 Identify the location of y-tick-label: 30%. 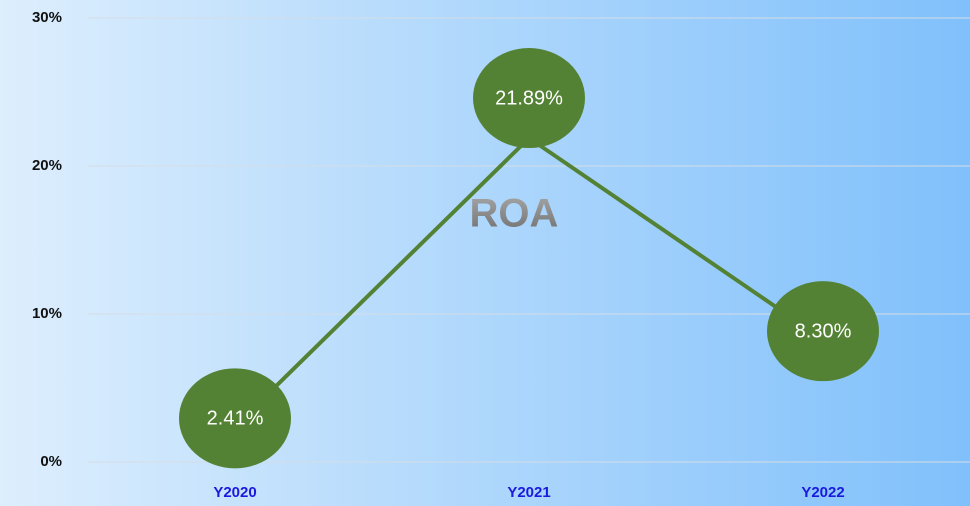
(47, 17).